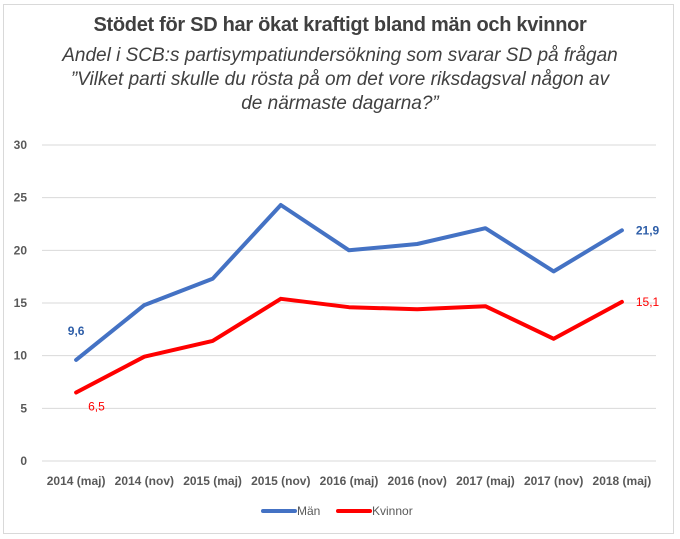 This screenshot has height=539, width=680. What do you see at coordinates (76, 481) in the screenshot?
I see `x-tick-label: 2014 (maj)` at bounding box center [76, 481].